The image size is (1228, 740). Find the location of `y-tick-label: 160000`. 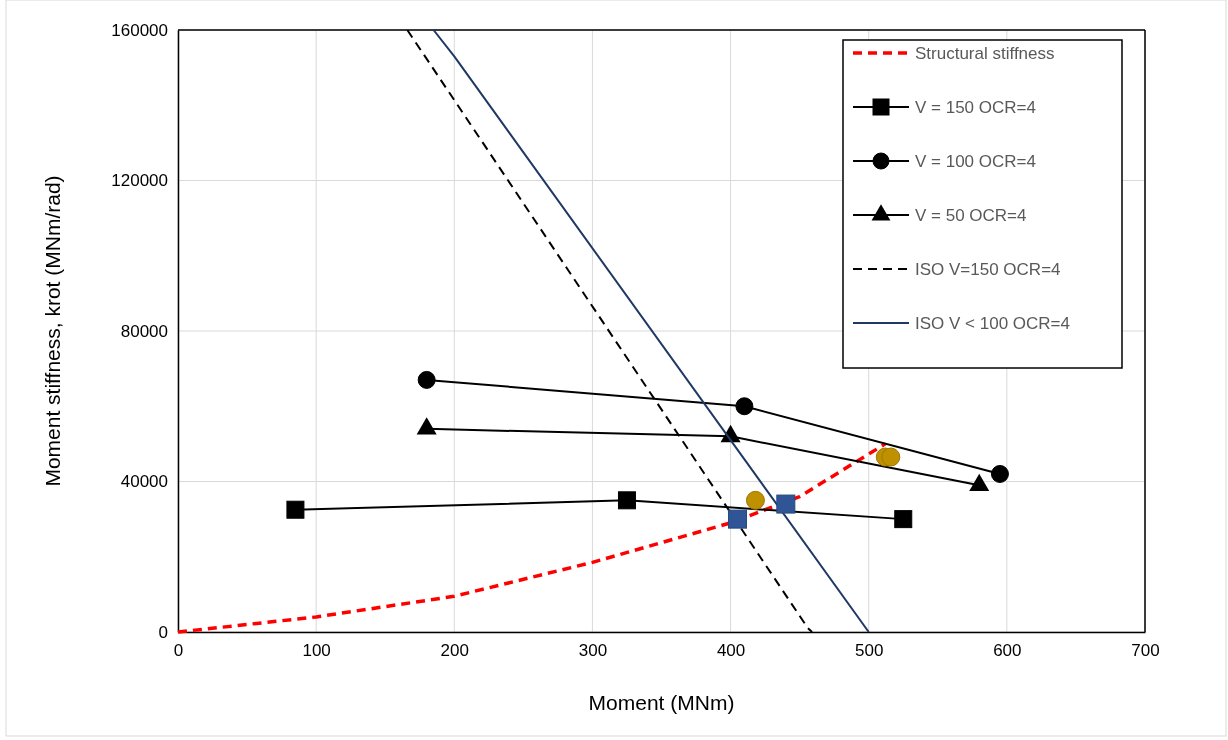

y-tick-label: 160000 is located at coordinates (139, 30).